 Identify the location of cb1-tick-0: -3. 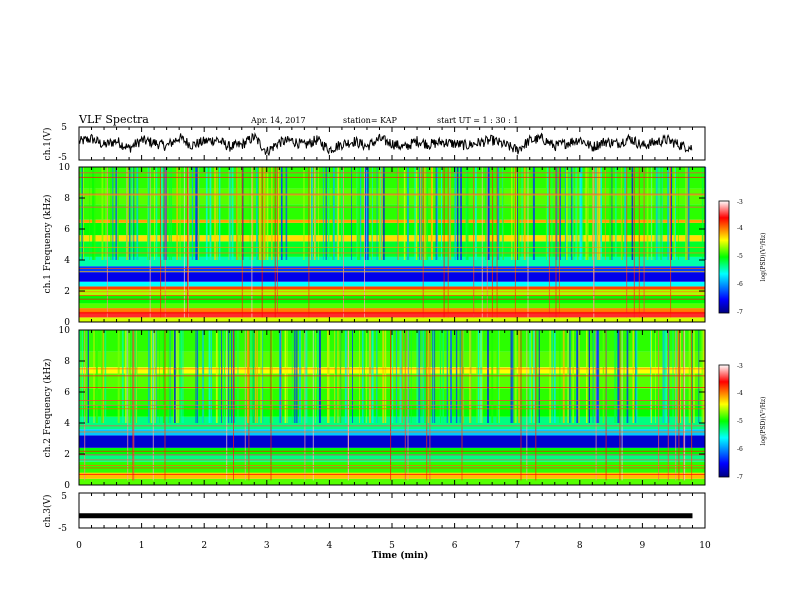
(740, 202).